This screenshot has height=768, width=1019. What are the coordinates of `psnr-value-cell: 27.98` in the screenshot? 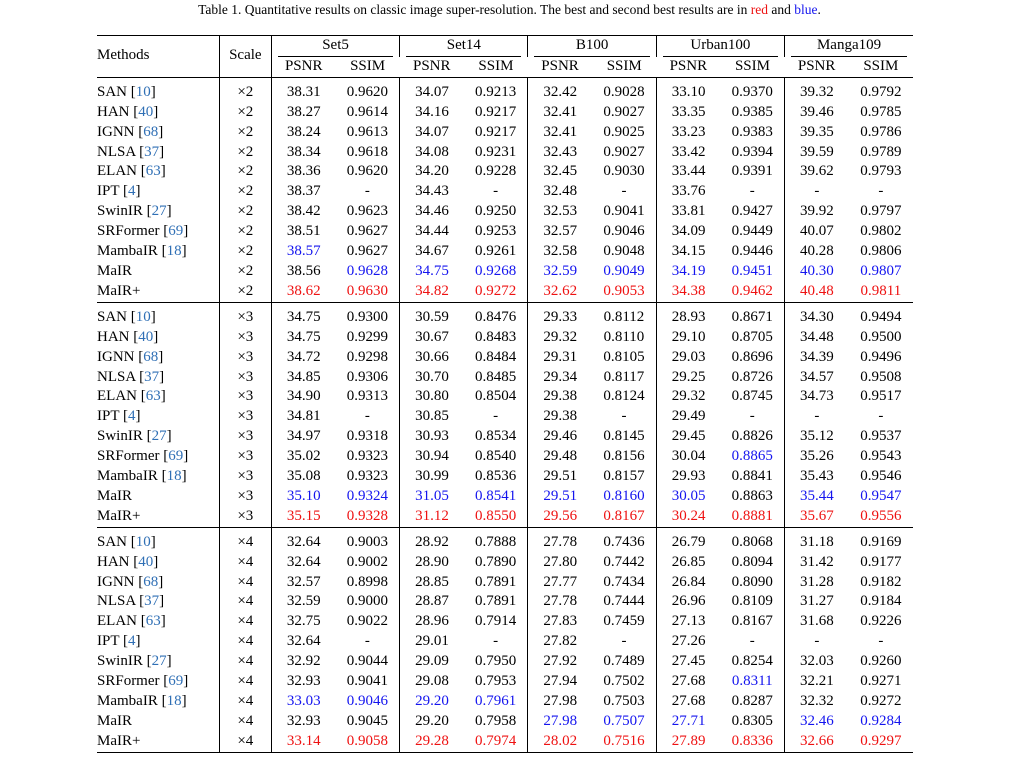 It's located at (560, 701).